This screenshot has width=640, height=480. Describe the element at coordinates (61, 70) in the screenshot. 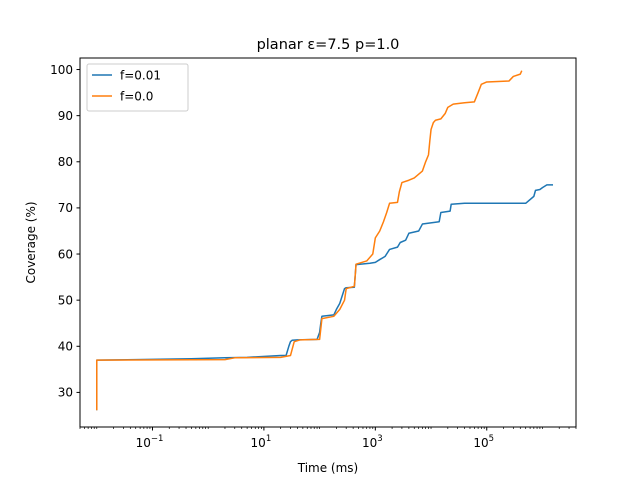

I see `y-tick-label-7: 100` at that location.